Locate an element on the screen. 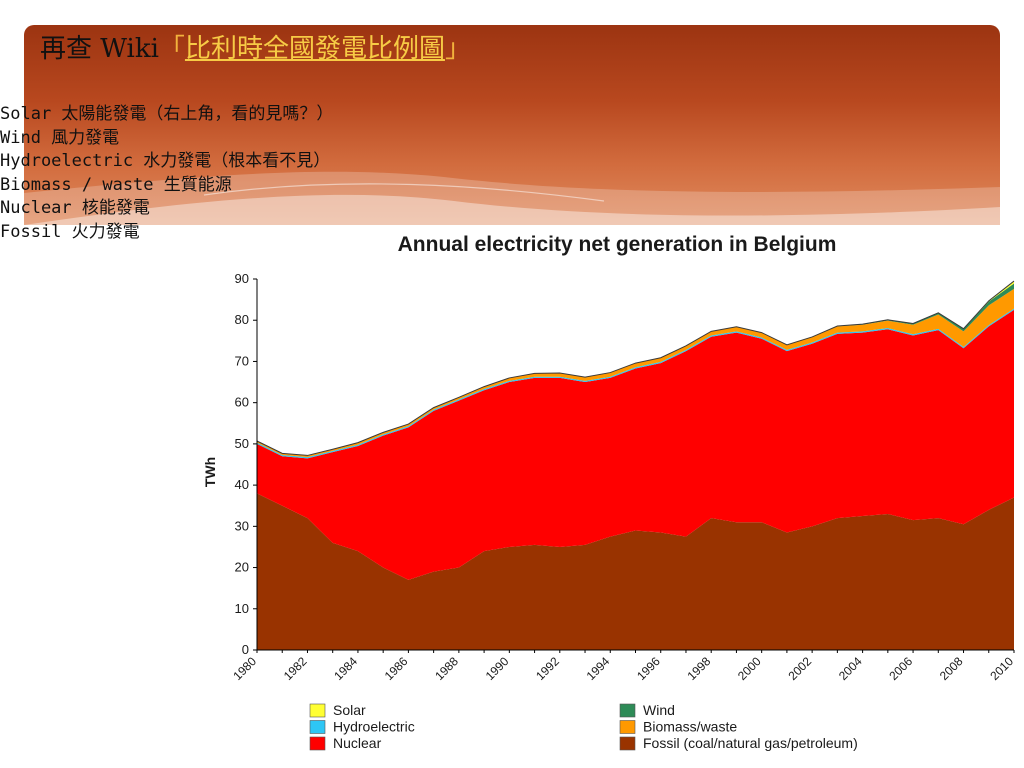 This screenshot has width=1024, height=768. note-wind: Wind 風力發電 is located at coordinates (60, 137).